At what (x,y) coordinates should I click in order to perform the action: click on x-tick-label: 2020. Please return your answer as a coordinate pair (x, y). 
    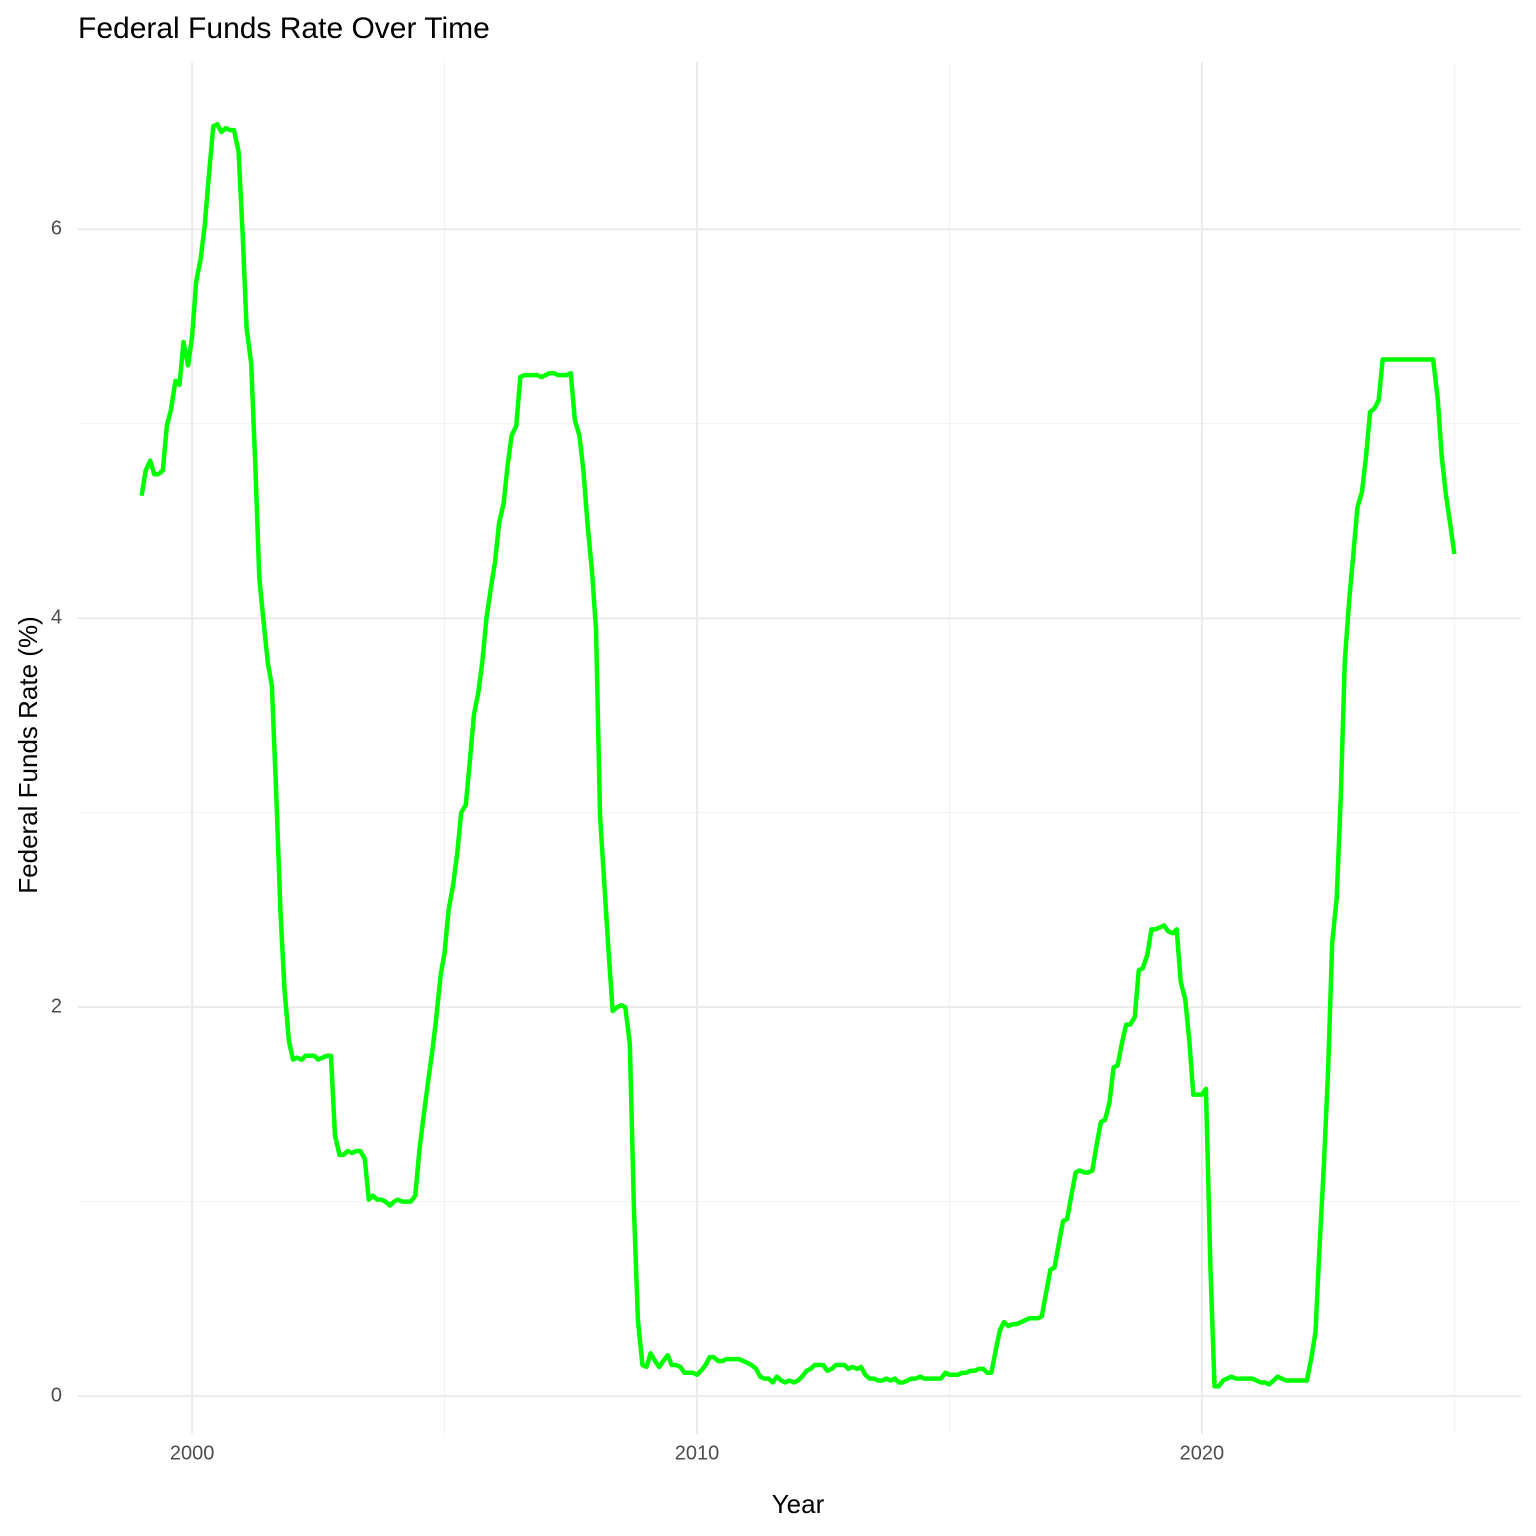
    Looking at the image, I should click on (1202, 1453).